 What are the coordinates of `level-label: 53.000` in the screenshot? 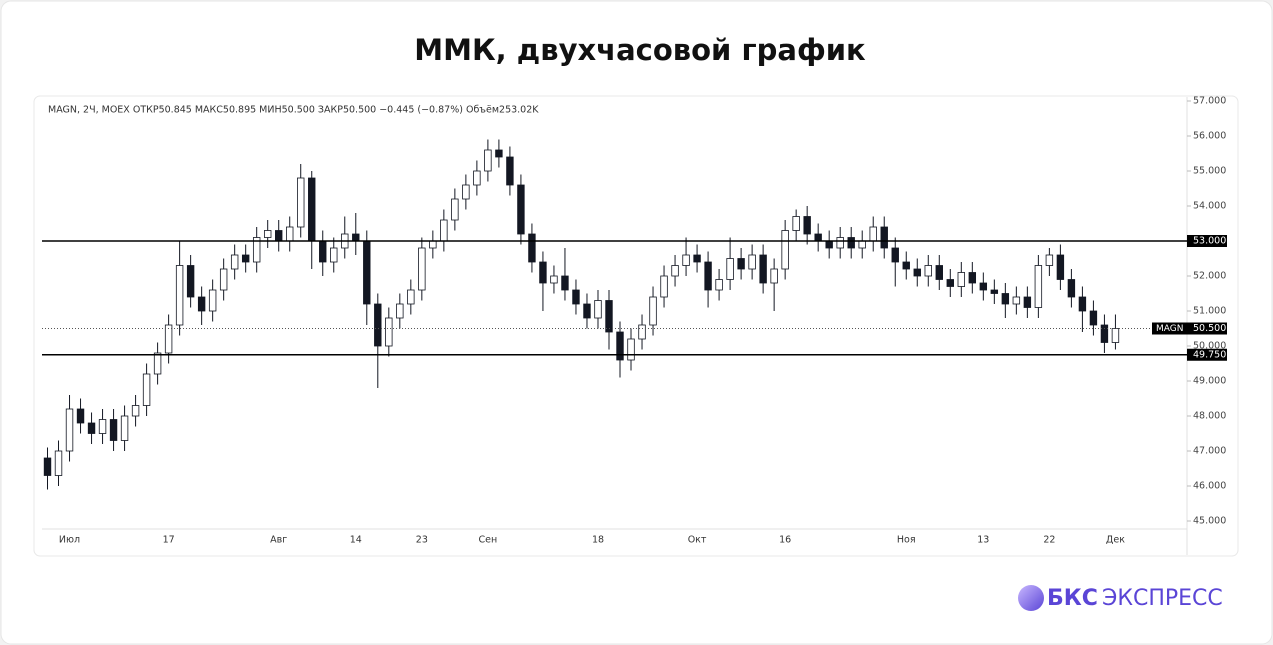 It's located at (1209, 241).